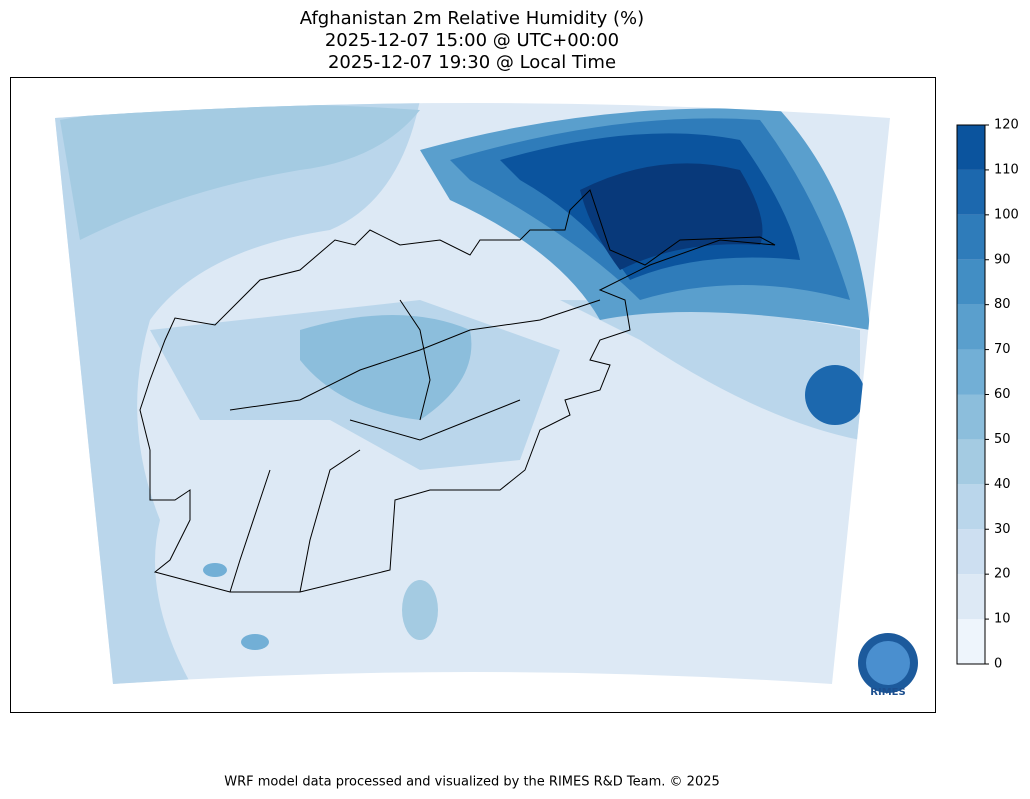  Describe the element at coordinates (1002, 484) in the screenshot. I see `colorbar-tick-label: 40` at that location.